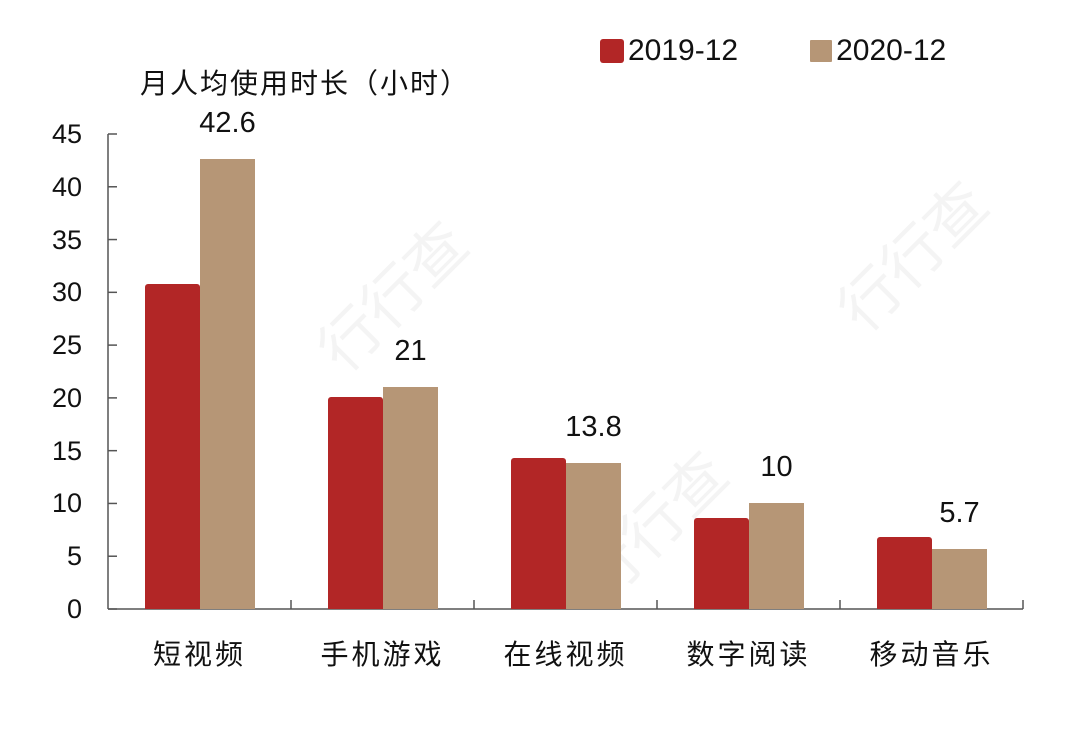 The image size is (1080, 747). Describe the element at coordinates (305, 83) in the screenshot. I see `y-axis-title: 月人均使用时长（小时）` at that location.